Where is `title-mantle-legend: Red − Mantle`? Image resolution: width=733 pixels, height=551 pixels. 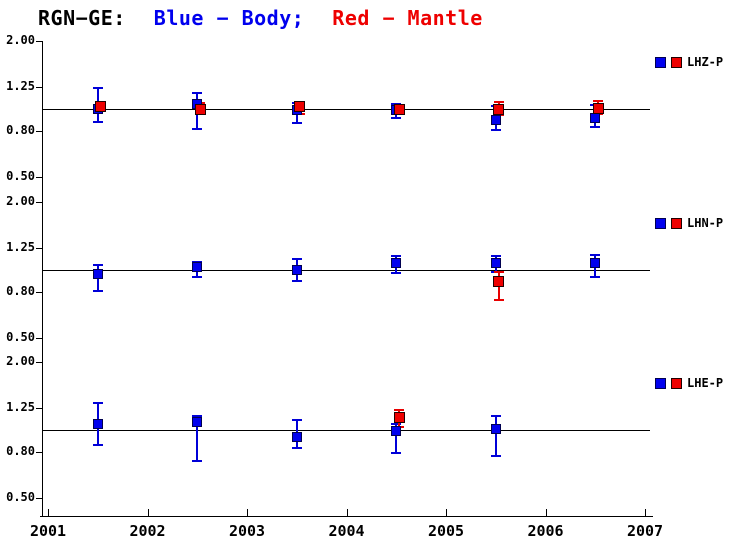 title-mantle-legend: Red − Mantle is located at coordinates (407, 18).